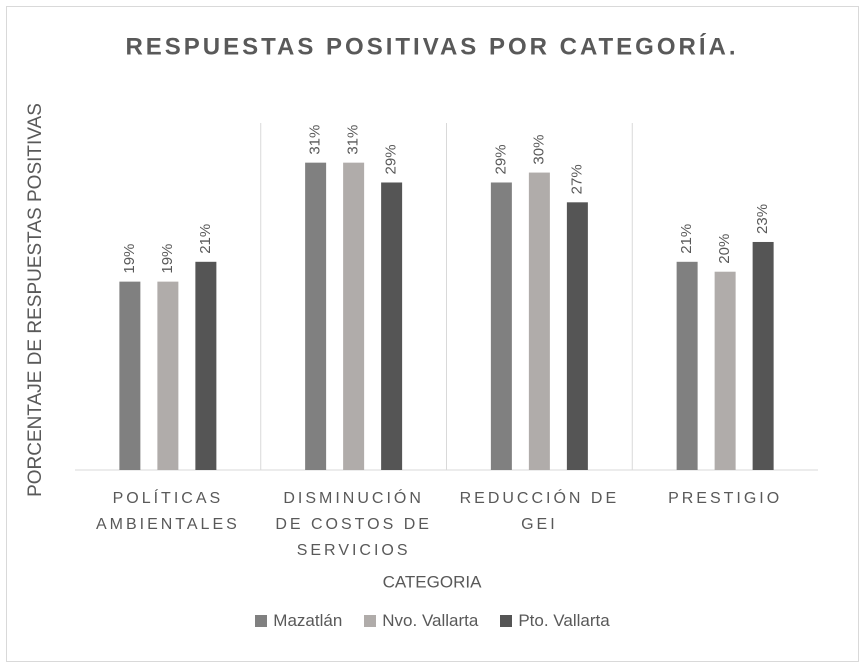  What do you see at coordinates (725, 498) in the screenshot?
I see `x-tick-label: PRESTIGIO` at bounding box center [725, 498].